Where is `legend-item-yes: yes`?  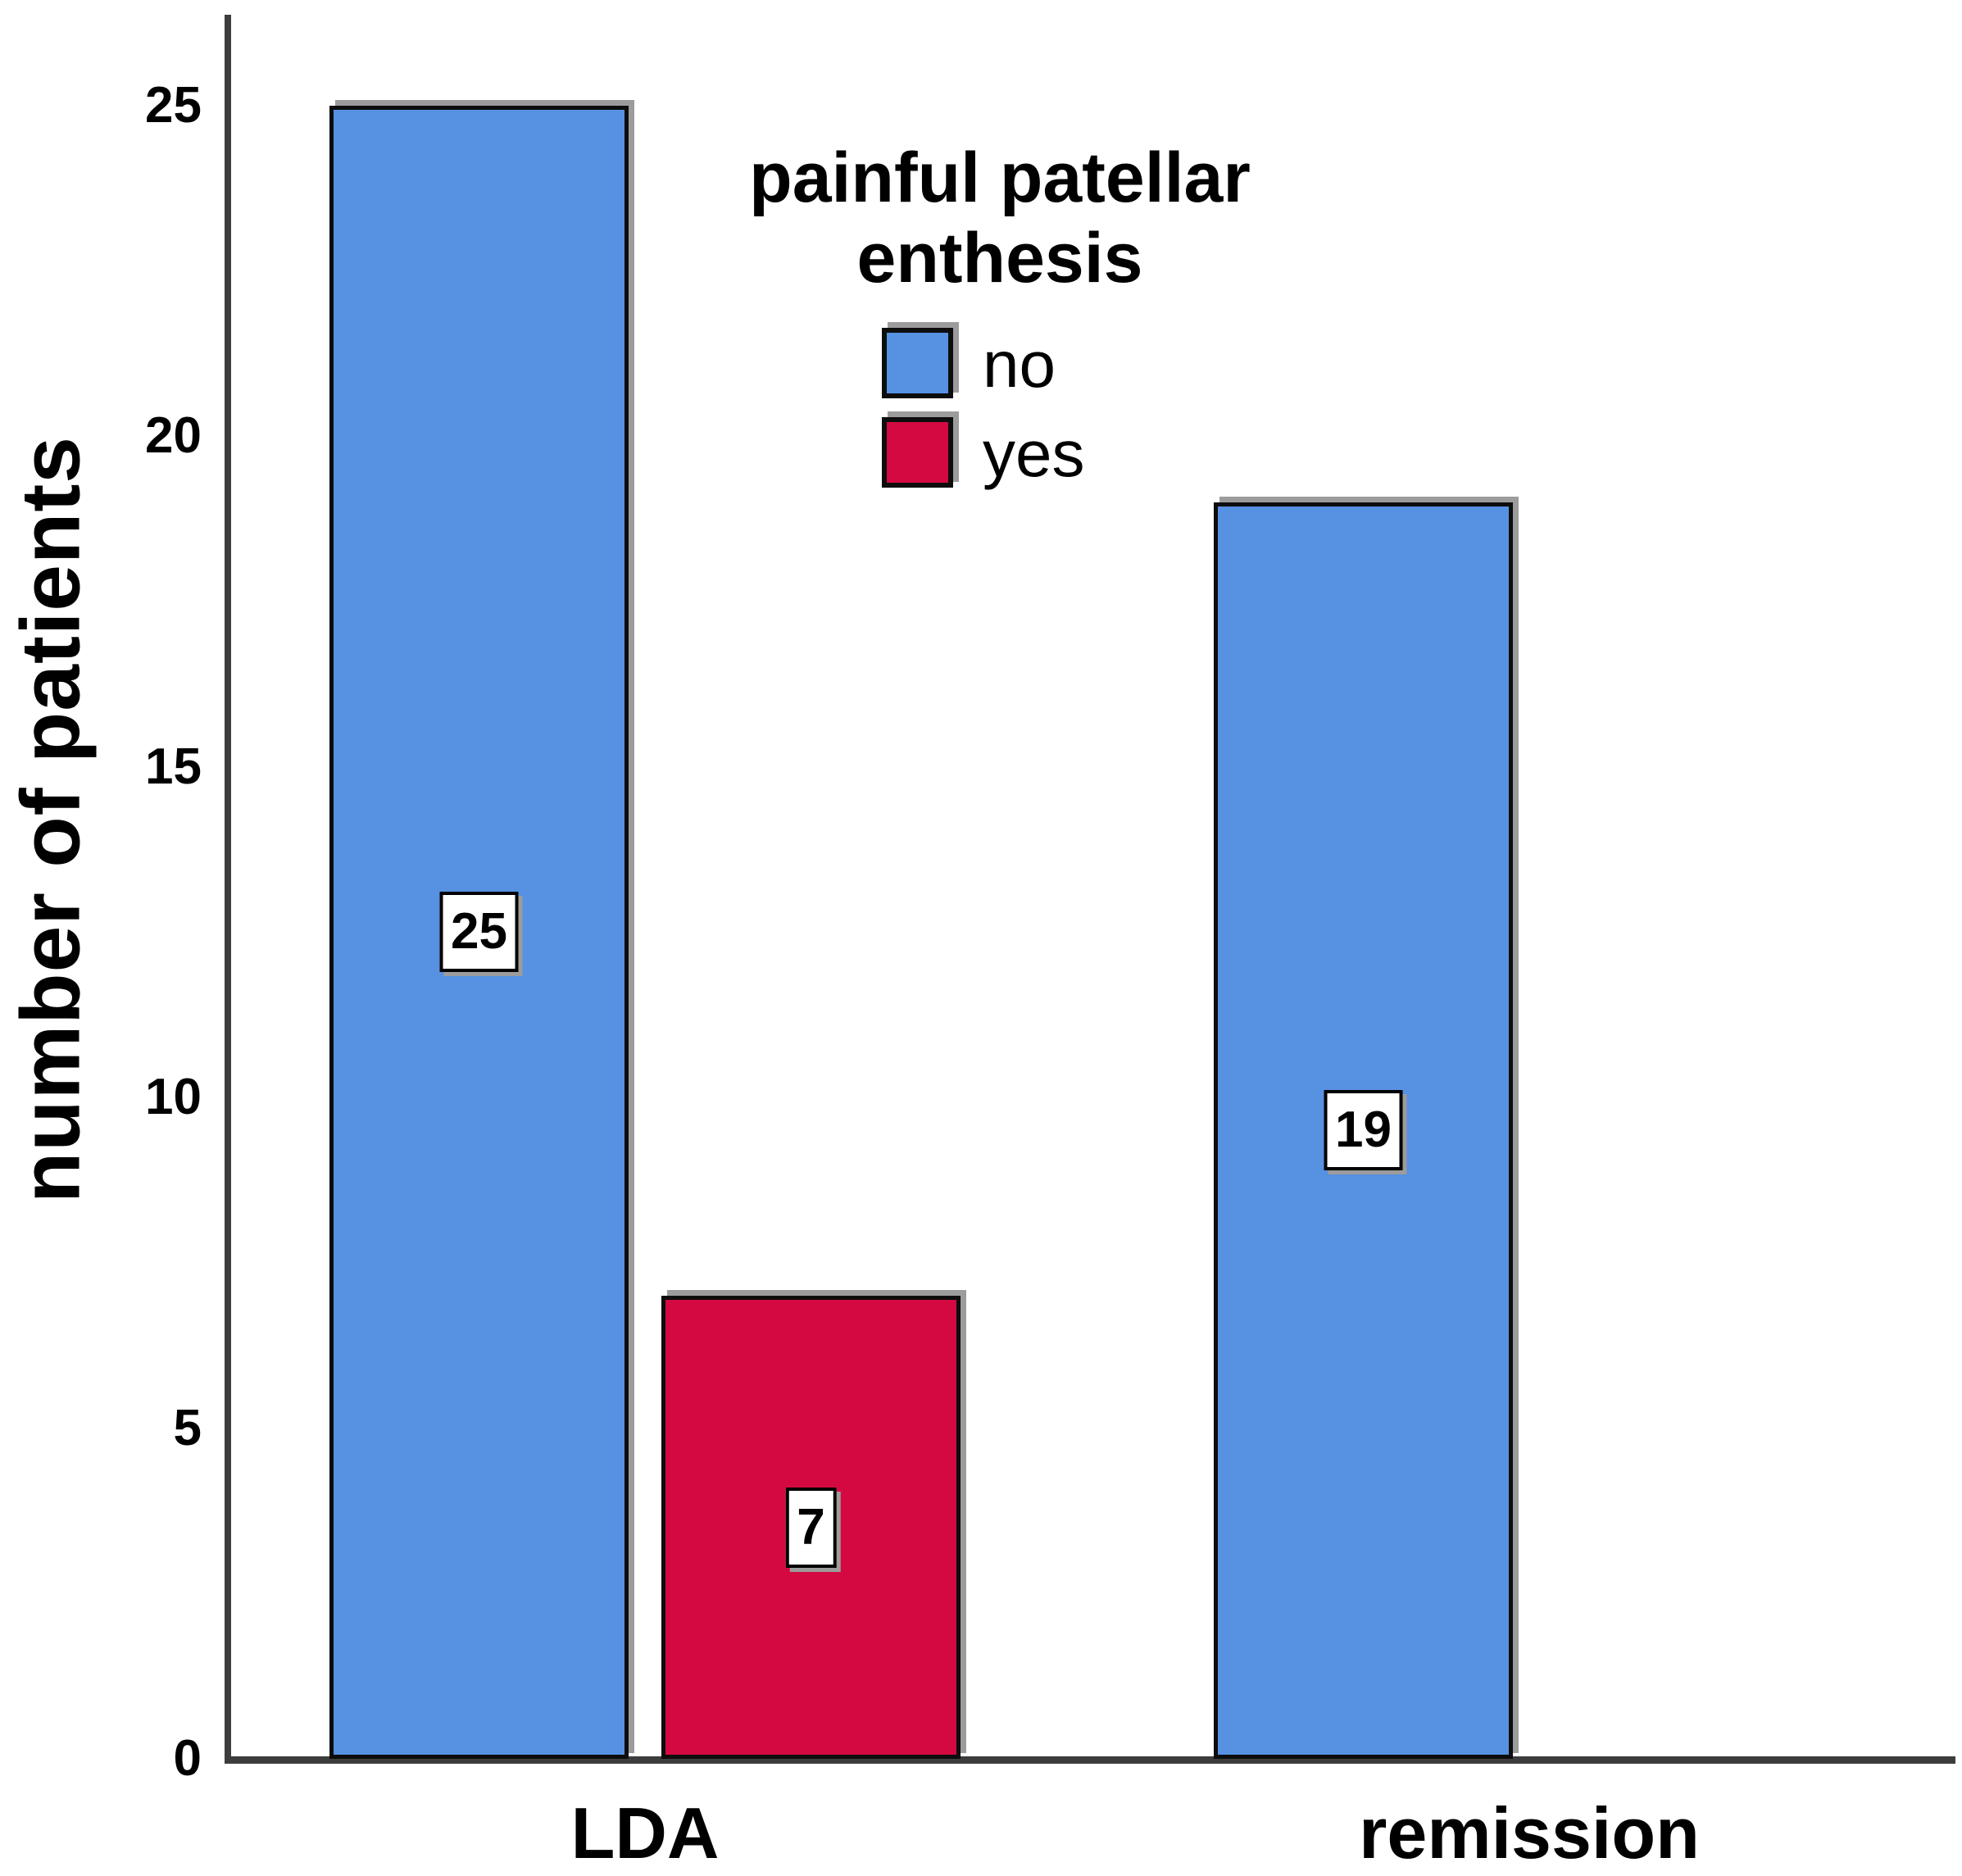 legend-item-yes: yes is located at coordinates (1080, 452).